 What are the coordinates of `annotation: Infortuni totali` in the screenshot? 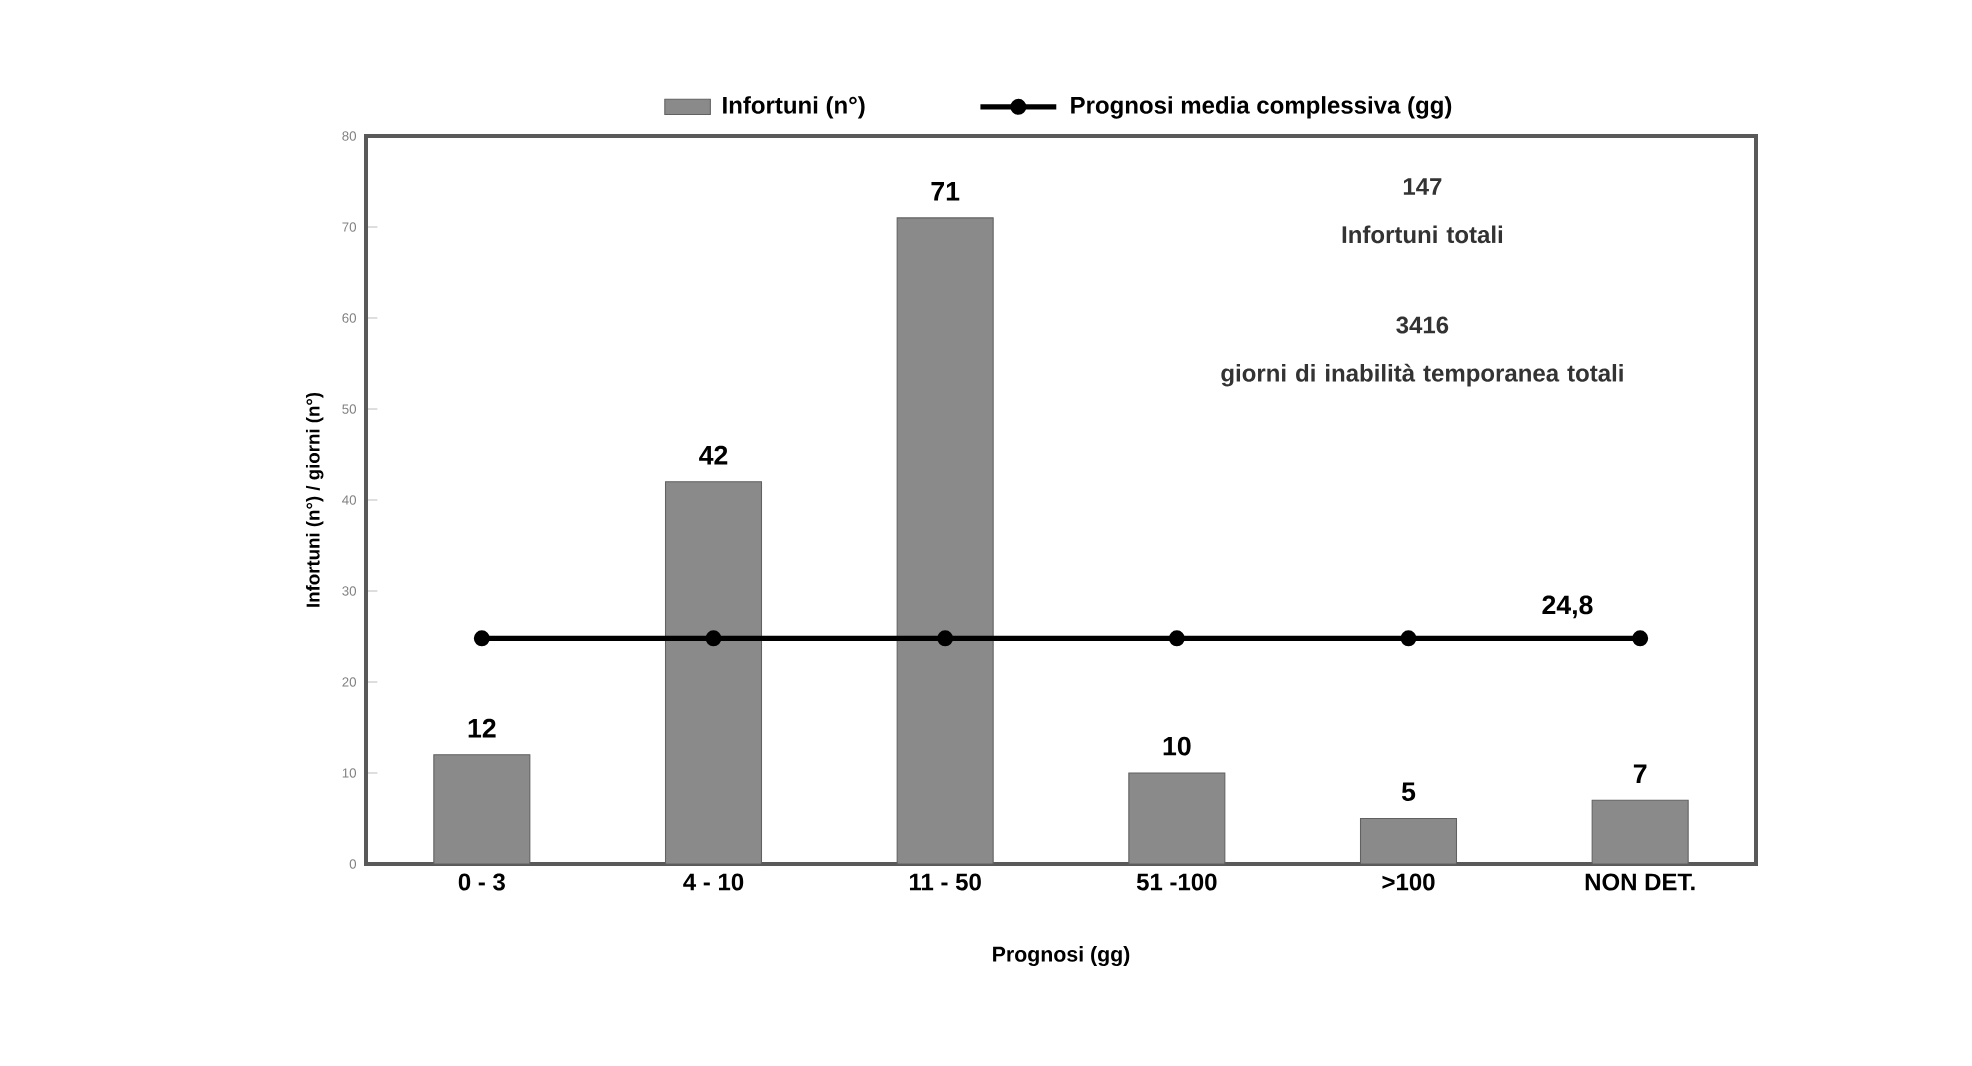 It's located at (1422, 234).